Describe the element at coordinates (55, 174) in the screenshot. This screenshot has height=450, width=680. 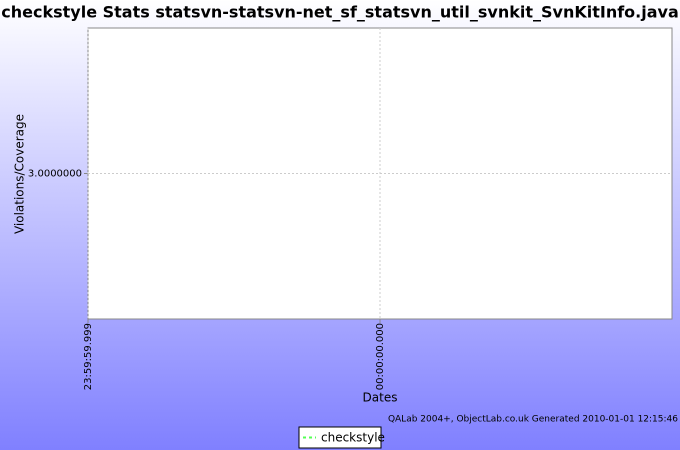
I see `y-tick-label: 3.0000000` at that location.